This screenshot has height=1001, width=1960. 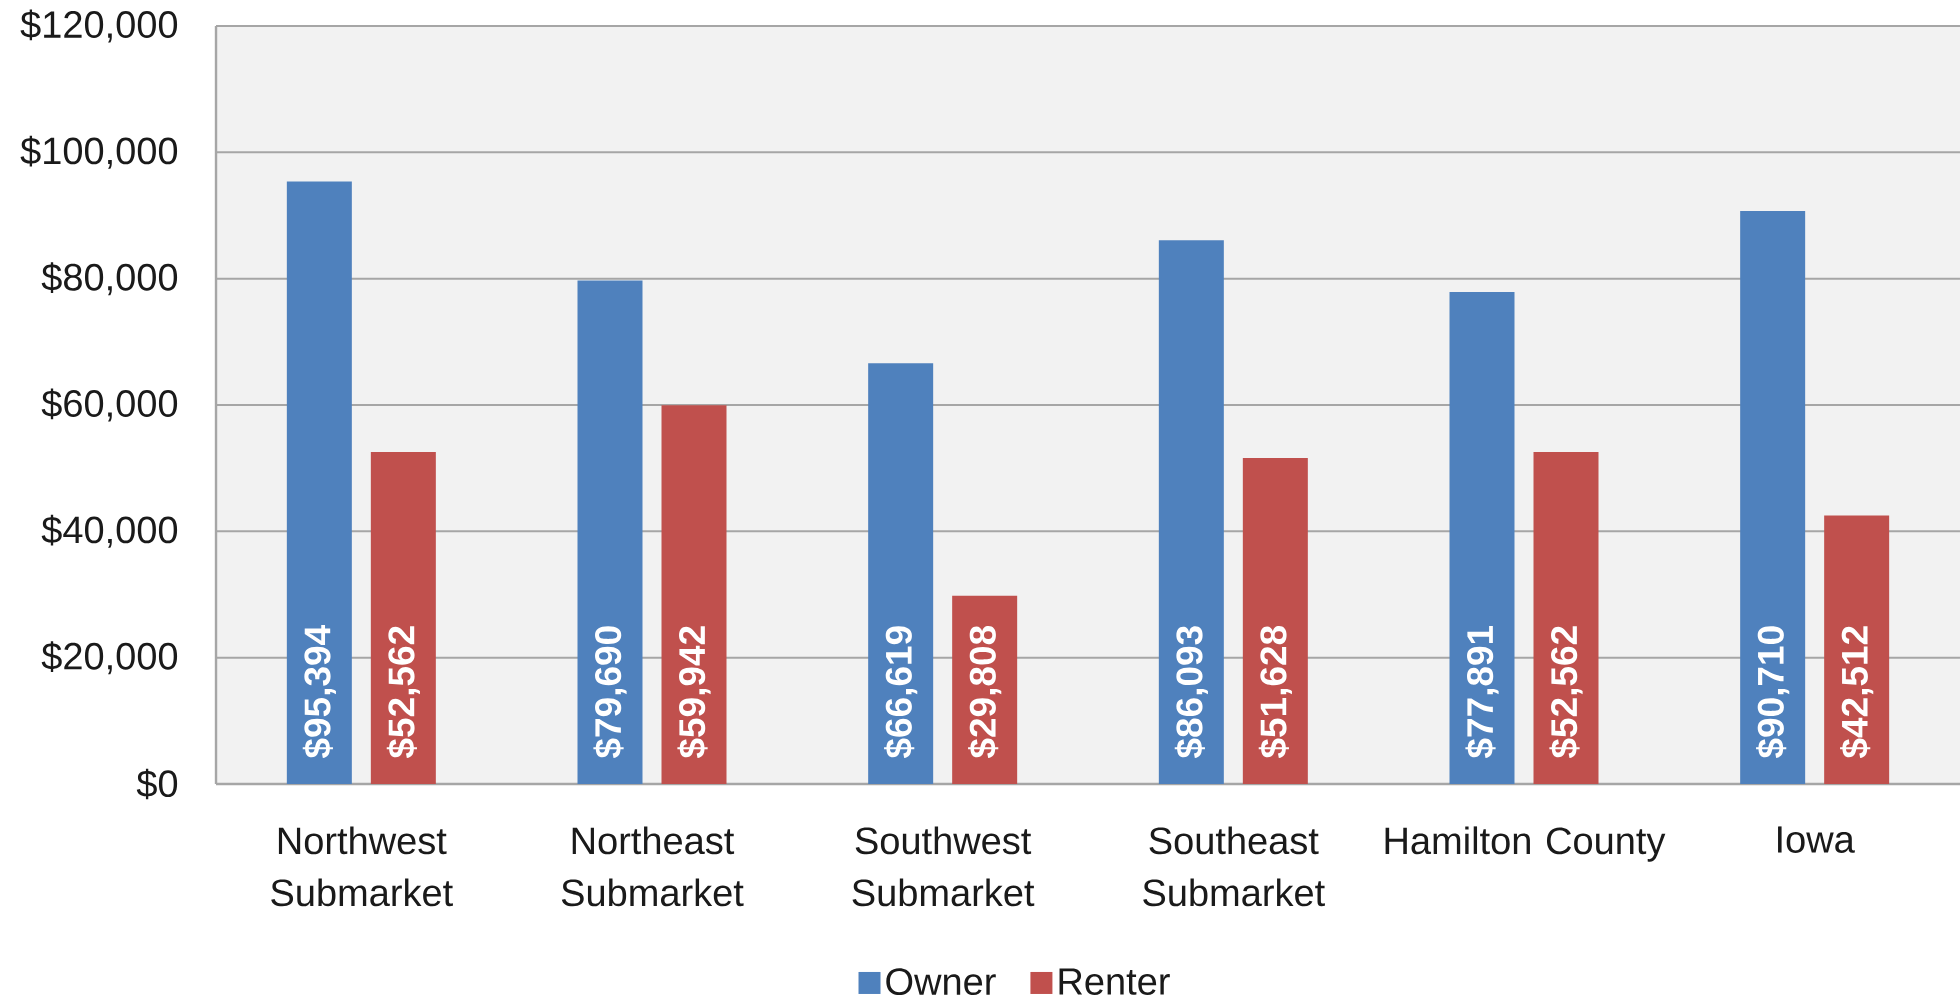 What do you see at coordinates (1816, 839) in the screenshot?
I see `x-tick-label: Iowa` at bounding box center [1816, 839].